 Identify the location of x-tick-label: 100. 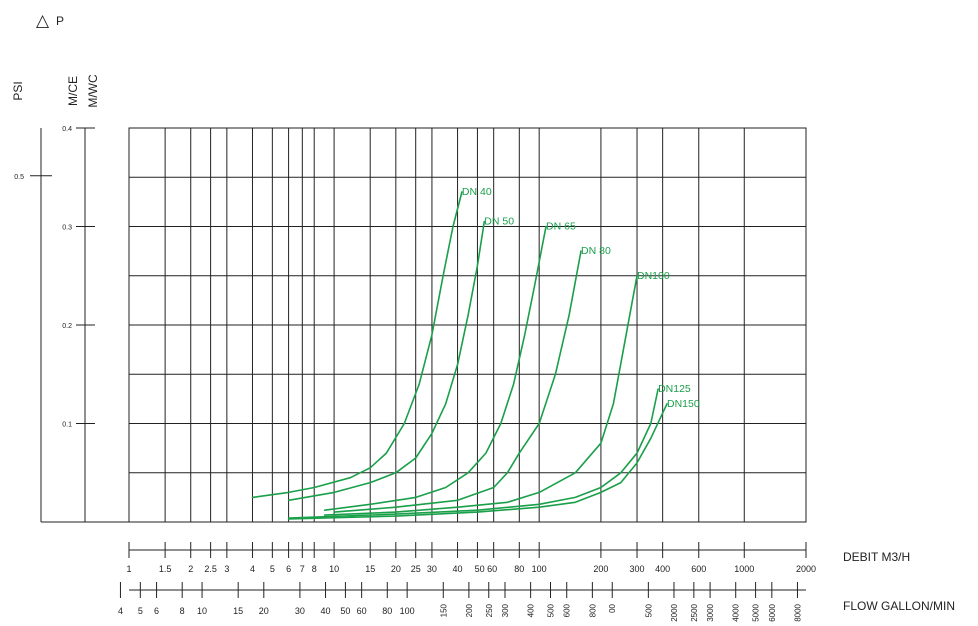
(539, 569).